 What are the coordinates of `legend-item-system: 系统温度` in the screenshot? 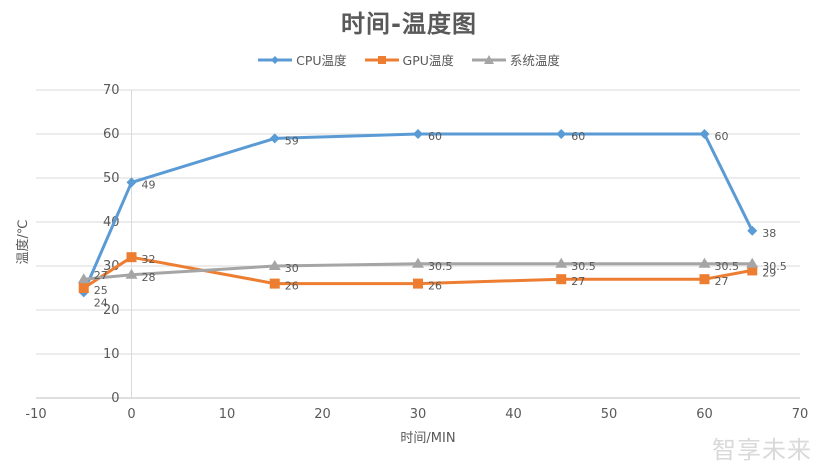 It's located at (515, 59).